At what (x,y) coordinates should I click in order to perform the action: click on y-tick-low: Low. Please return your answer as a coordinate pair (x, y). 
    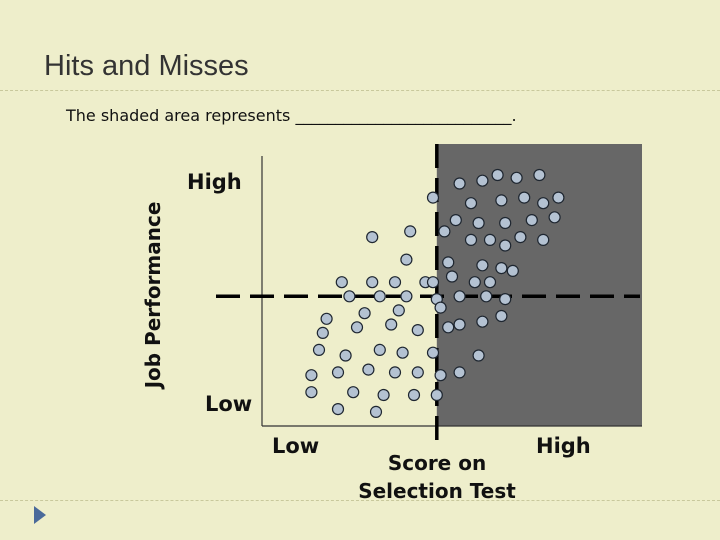
    Looking at the image, I should click on (228, 404).